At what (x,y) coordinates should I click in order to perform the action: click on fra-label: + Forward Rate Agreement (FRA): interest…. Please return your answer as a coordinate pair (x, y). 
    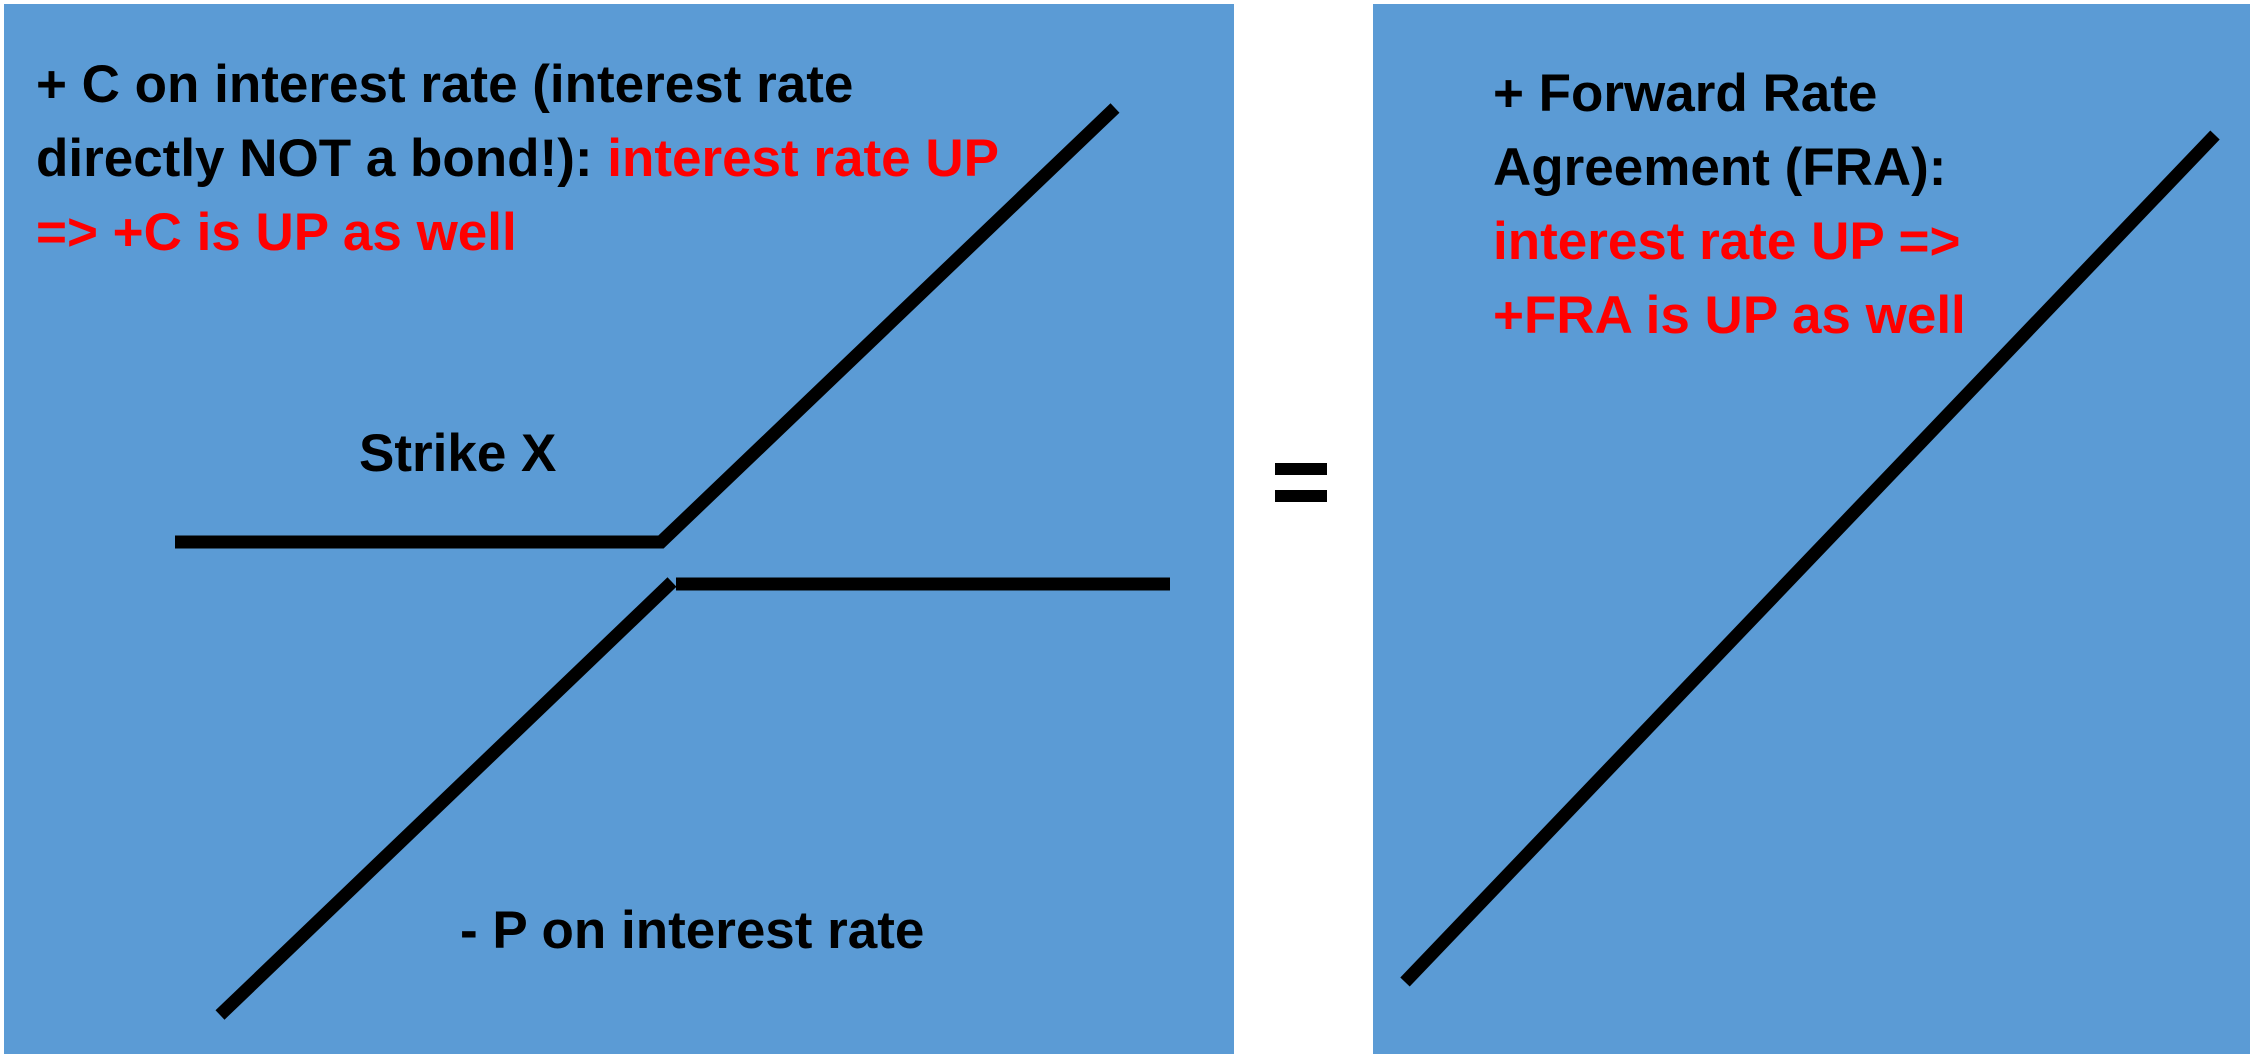
    Looking at the image, I should click on (1773, 205).